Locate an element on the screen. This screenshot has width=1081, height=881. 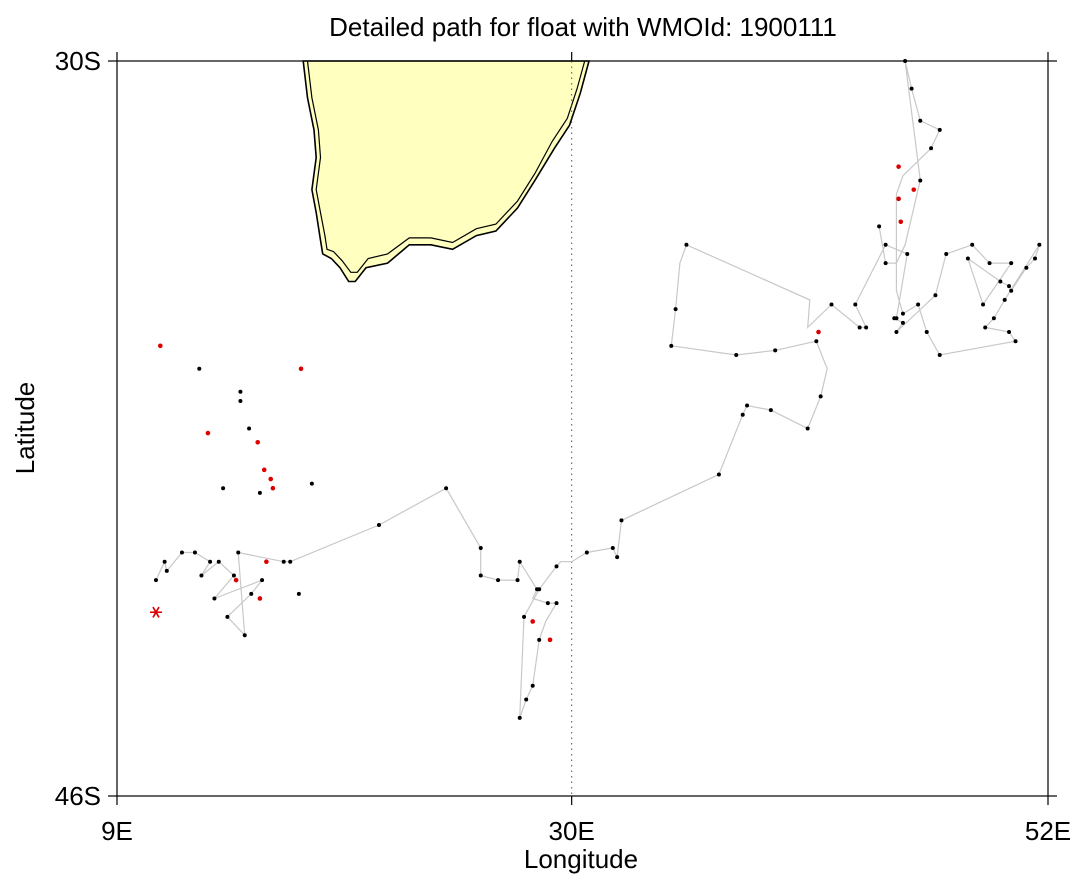
coastline-inner is located at coordinates (446, 166).